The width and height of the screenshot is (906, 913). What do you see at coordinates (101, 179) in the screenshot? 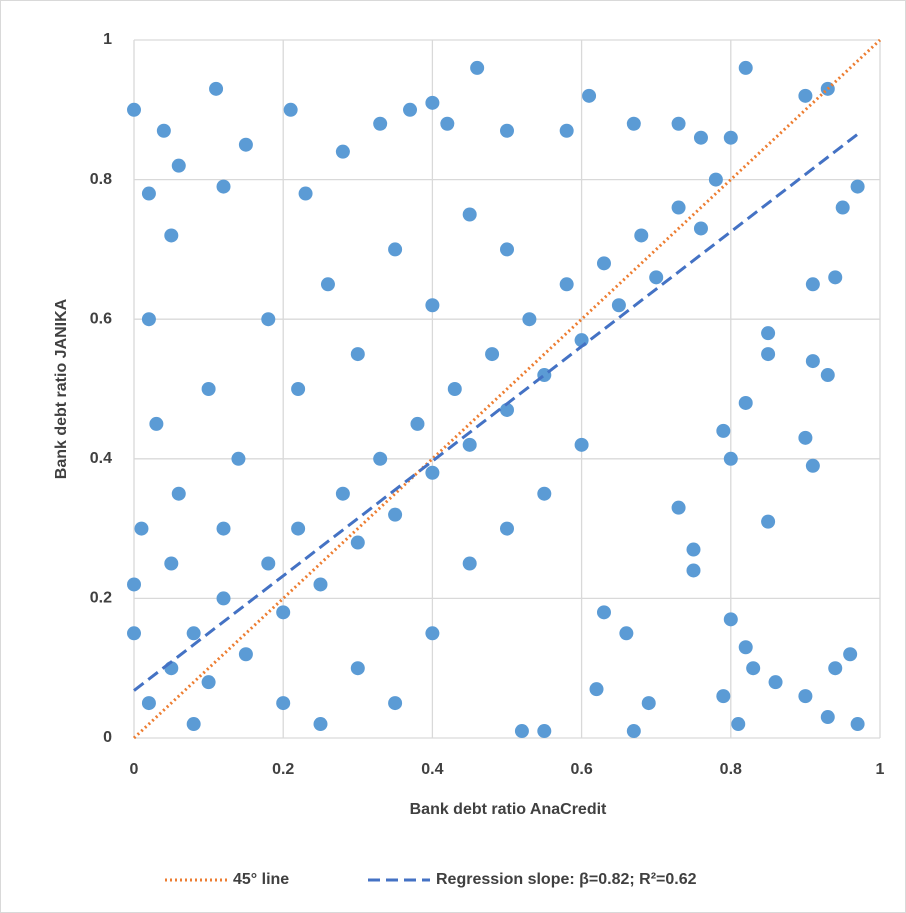
I see `y-tick-label: 0.8` at bounding box center [101, 179].